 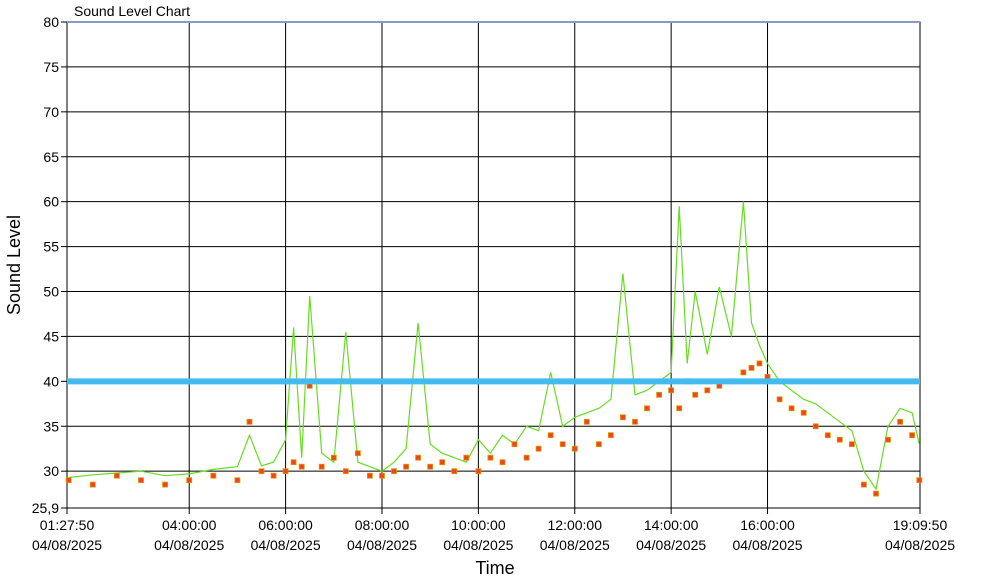 I want to click on y-tick-label: 65, so click(x=51, y=157).